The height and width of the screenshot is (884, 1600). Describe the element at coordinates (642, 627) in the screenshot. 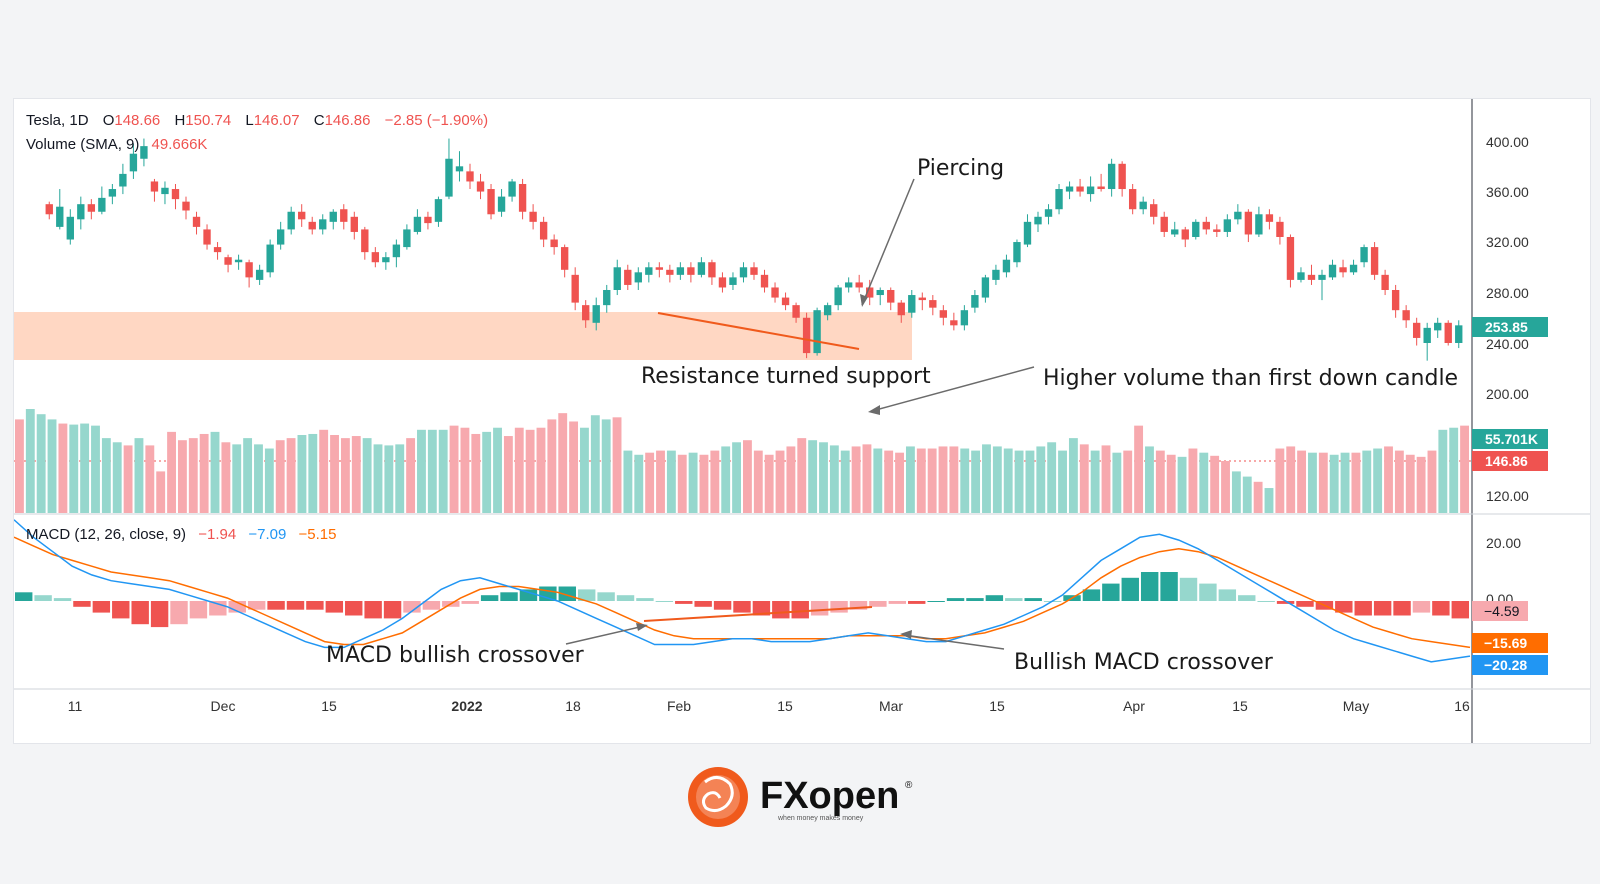

I see `macd-cross-arrowhead` at that location.